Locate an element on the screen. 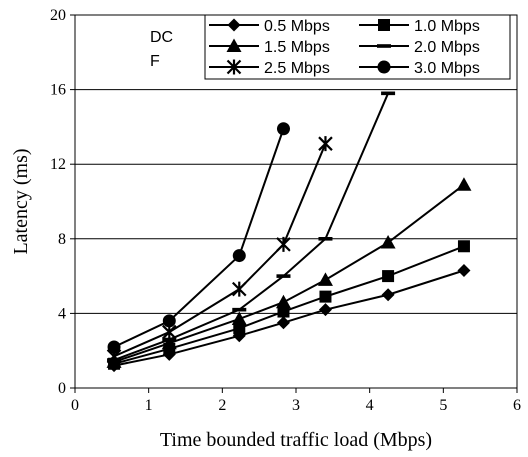  legend-item: 2.5 Mbps is located at coordinates (269, 68).